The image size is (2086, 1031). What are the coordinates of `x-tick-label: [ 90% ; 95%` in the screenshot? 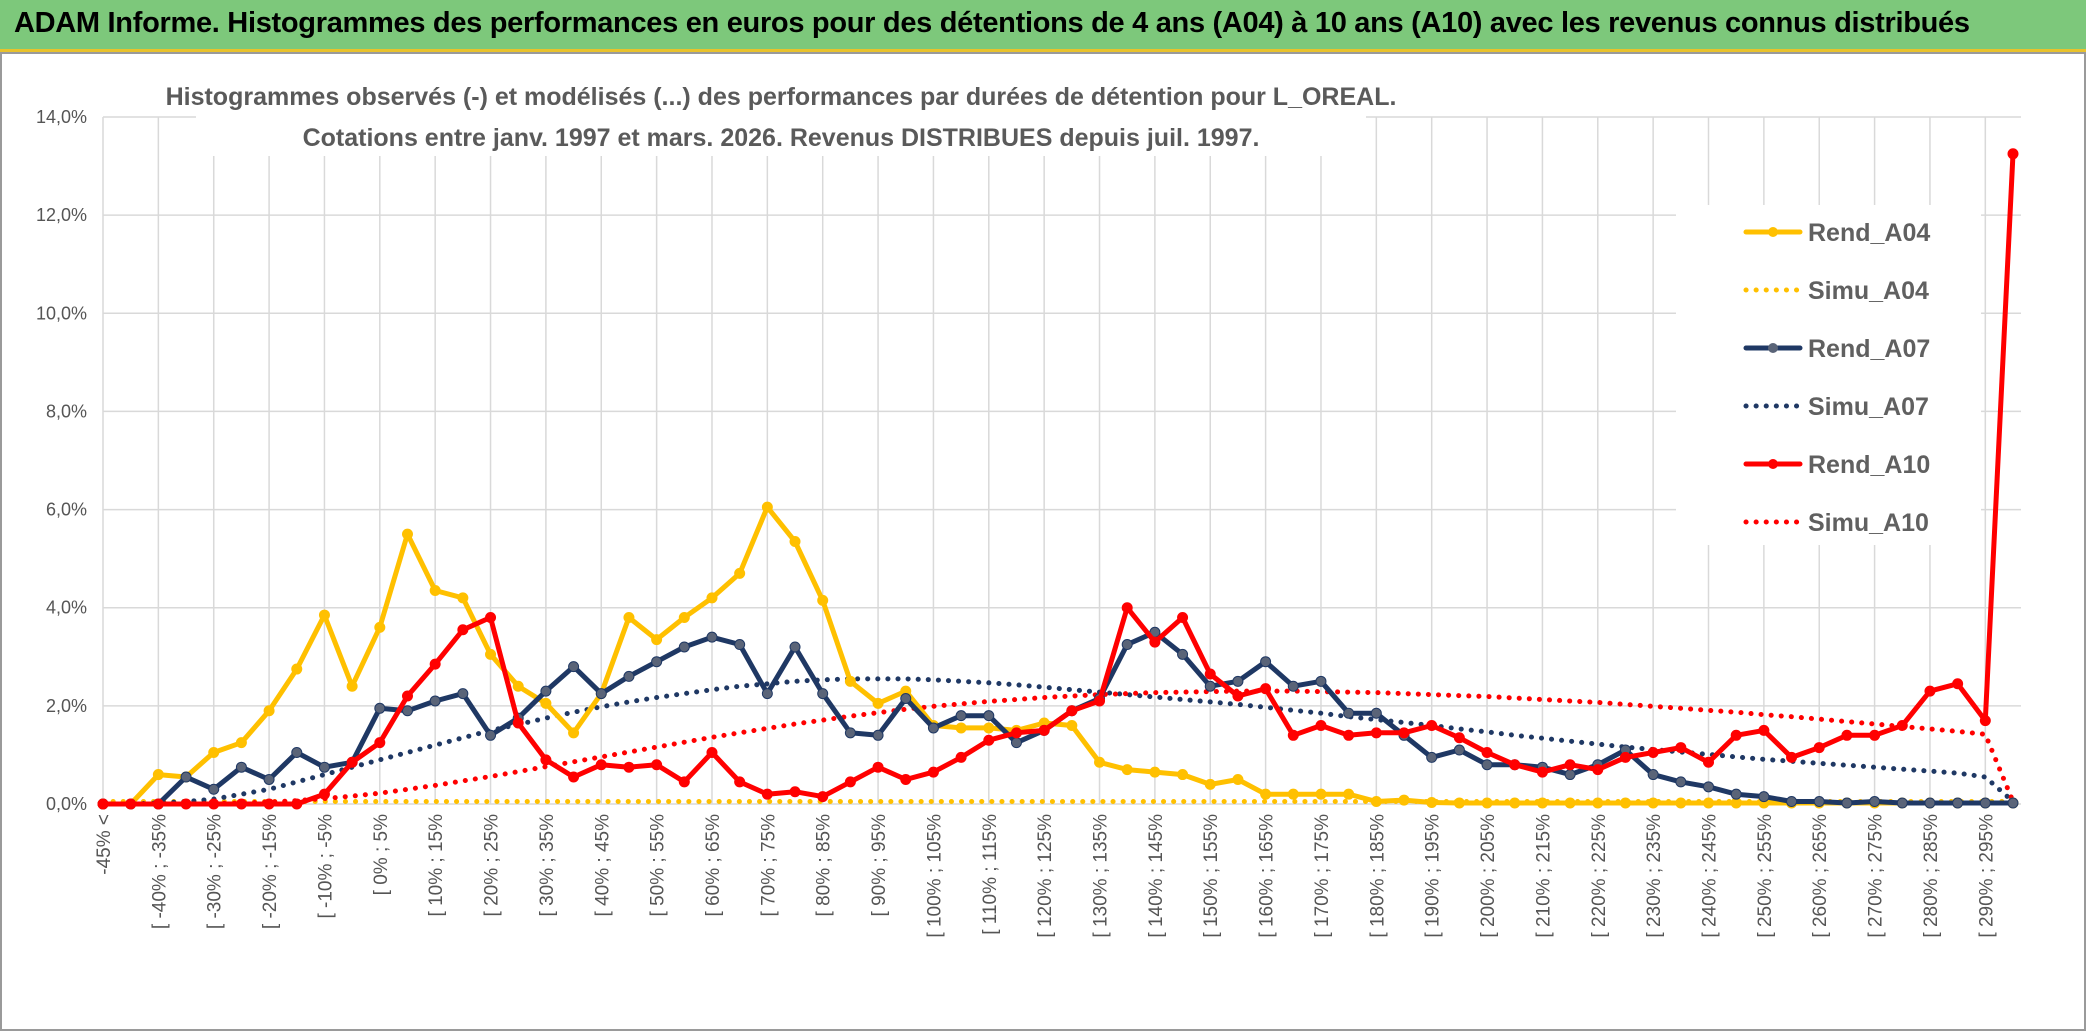 It's located at (879, 865).